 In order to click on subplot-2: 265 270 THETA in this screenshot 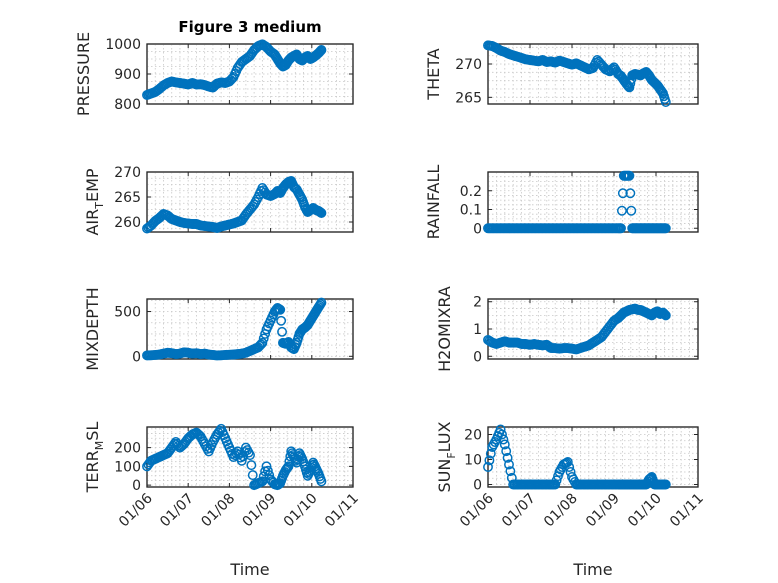, I will do `click(561, 73)`.